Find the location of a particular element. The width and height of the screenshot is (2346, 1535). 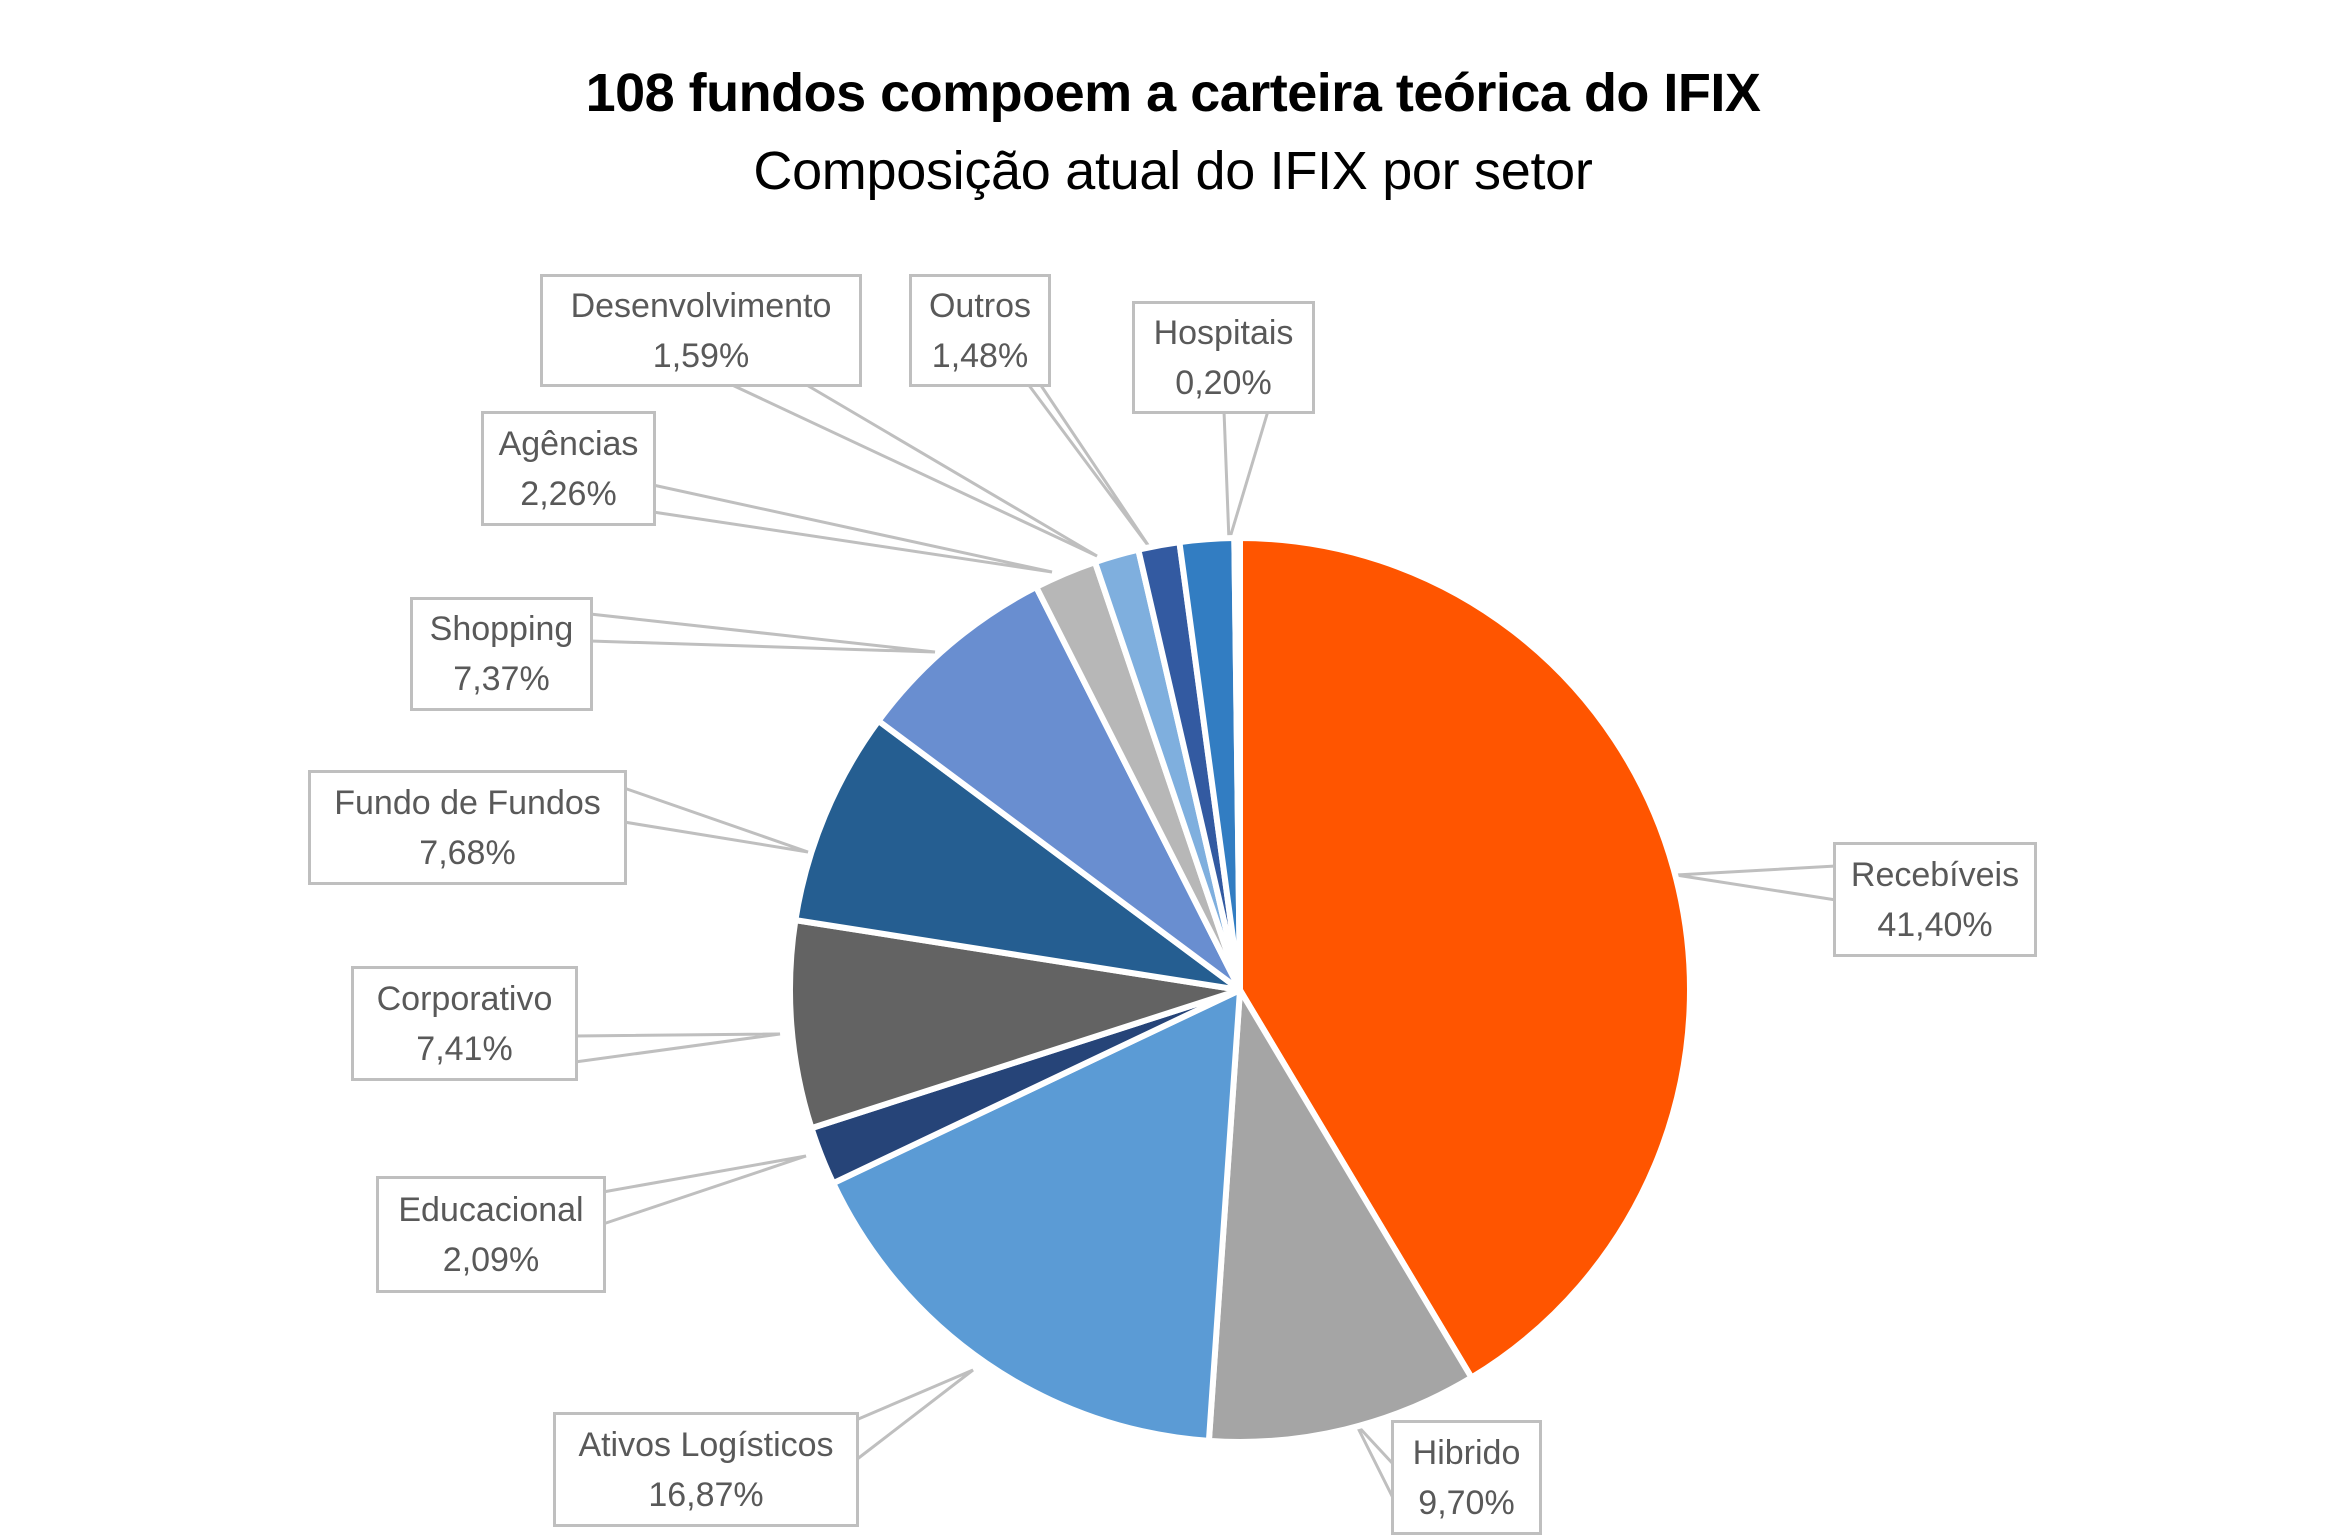

callout-value: 41,40% is located at coordinates (1935, 924).